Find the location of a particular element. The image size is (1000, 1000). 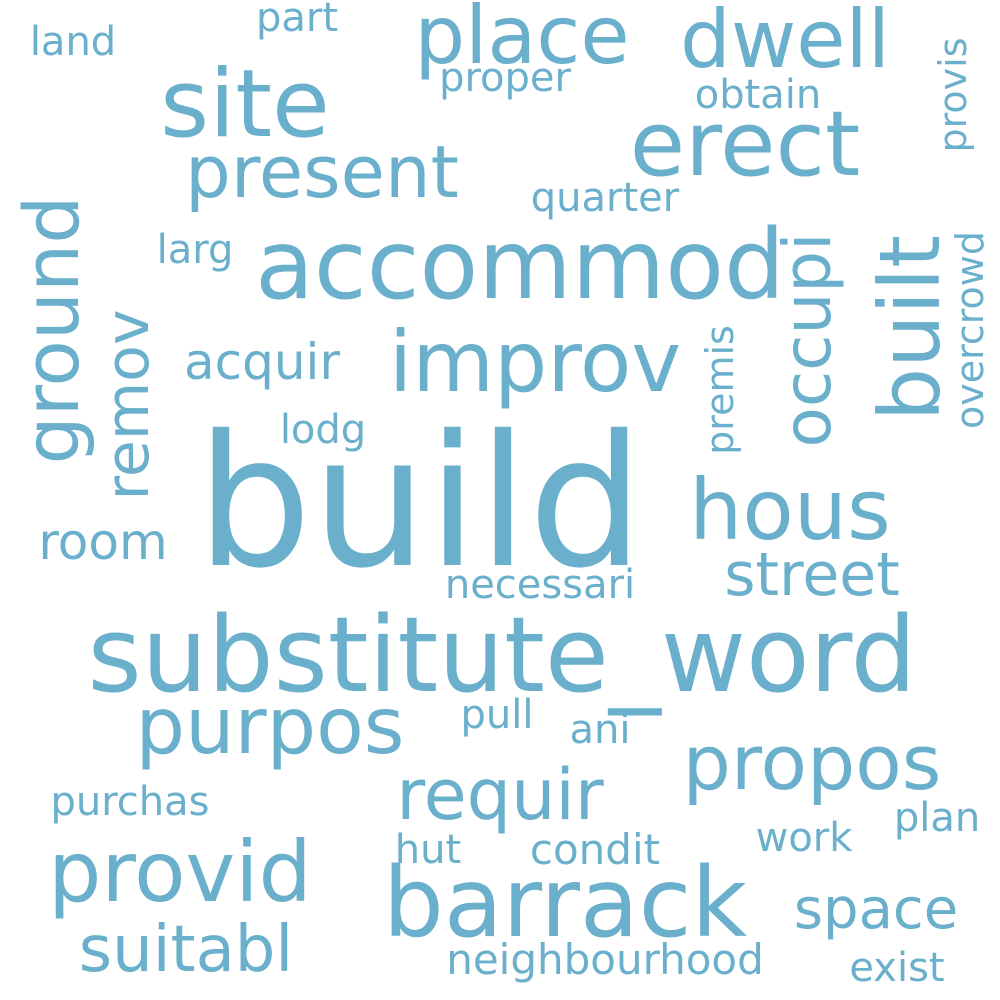

word-acquir: acquir is located at coordinates (262, 362).